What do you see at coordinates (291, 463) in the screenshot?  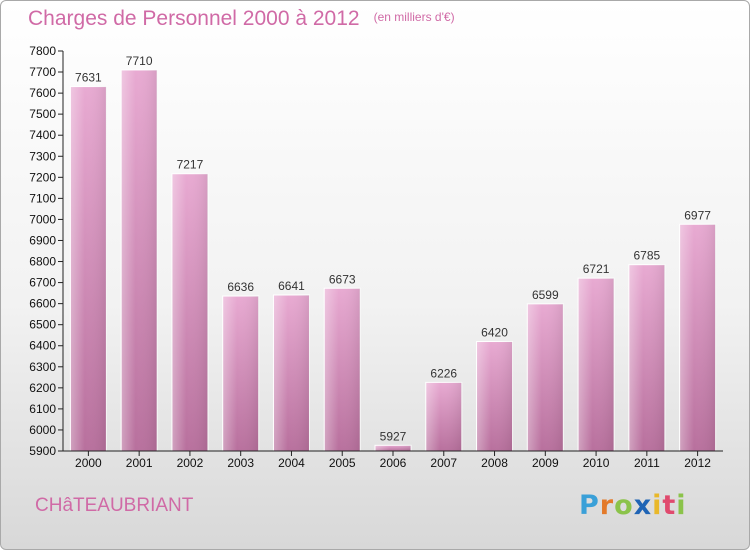 I see `x-tick-label: 2004` at bounding box center [291, 463].